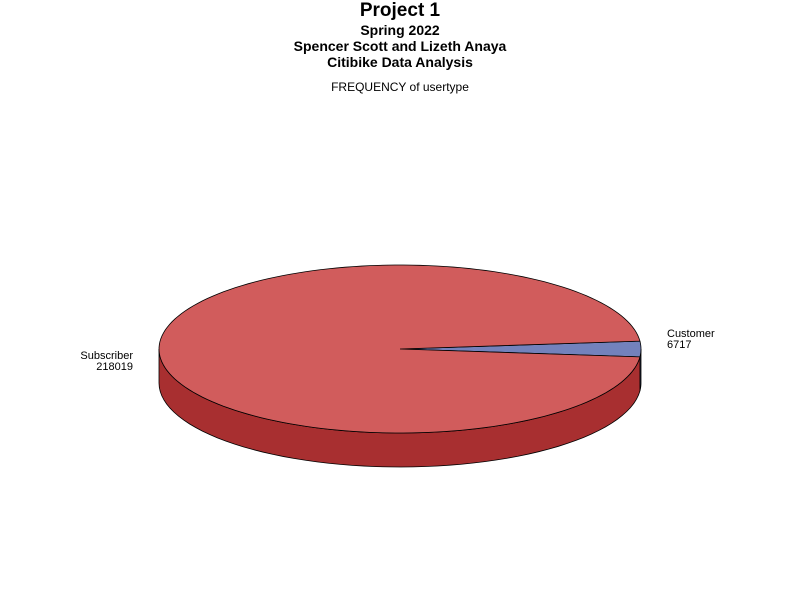 The image size is (800, 600). What do you see at coordinates (400, 10) in the screenshot?
I see `chart-title: Project 1` at bounding box center [400, 10].